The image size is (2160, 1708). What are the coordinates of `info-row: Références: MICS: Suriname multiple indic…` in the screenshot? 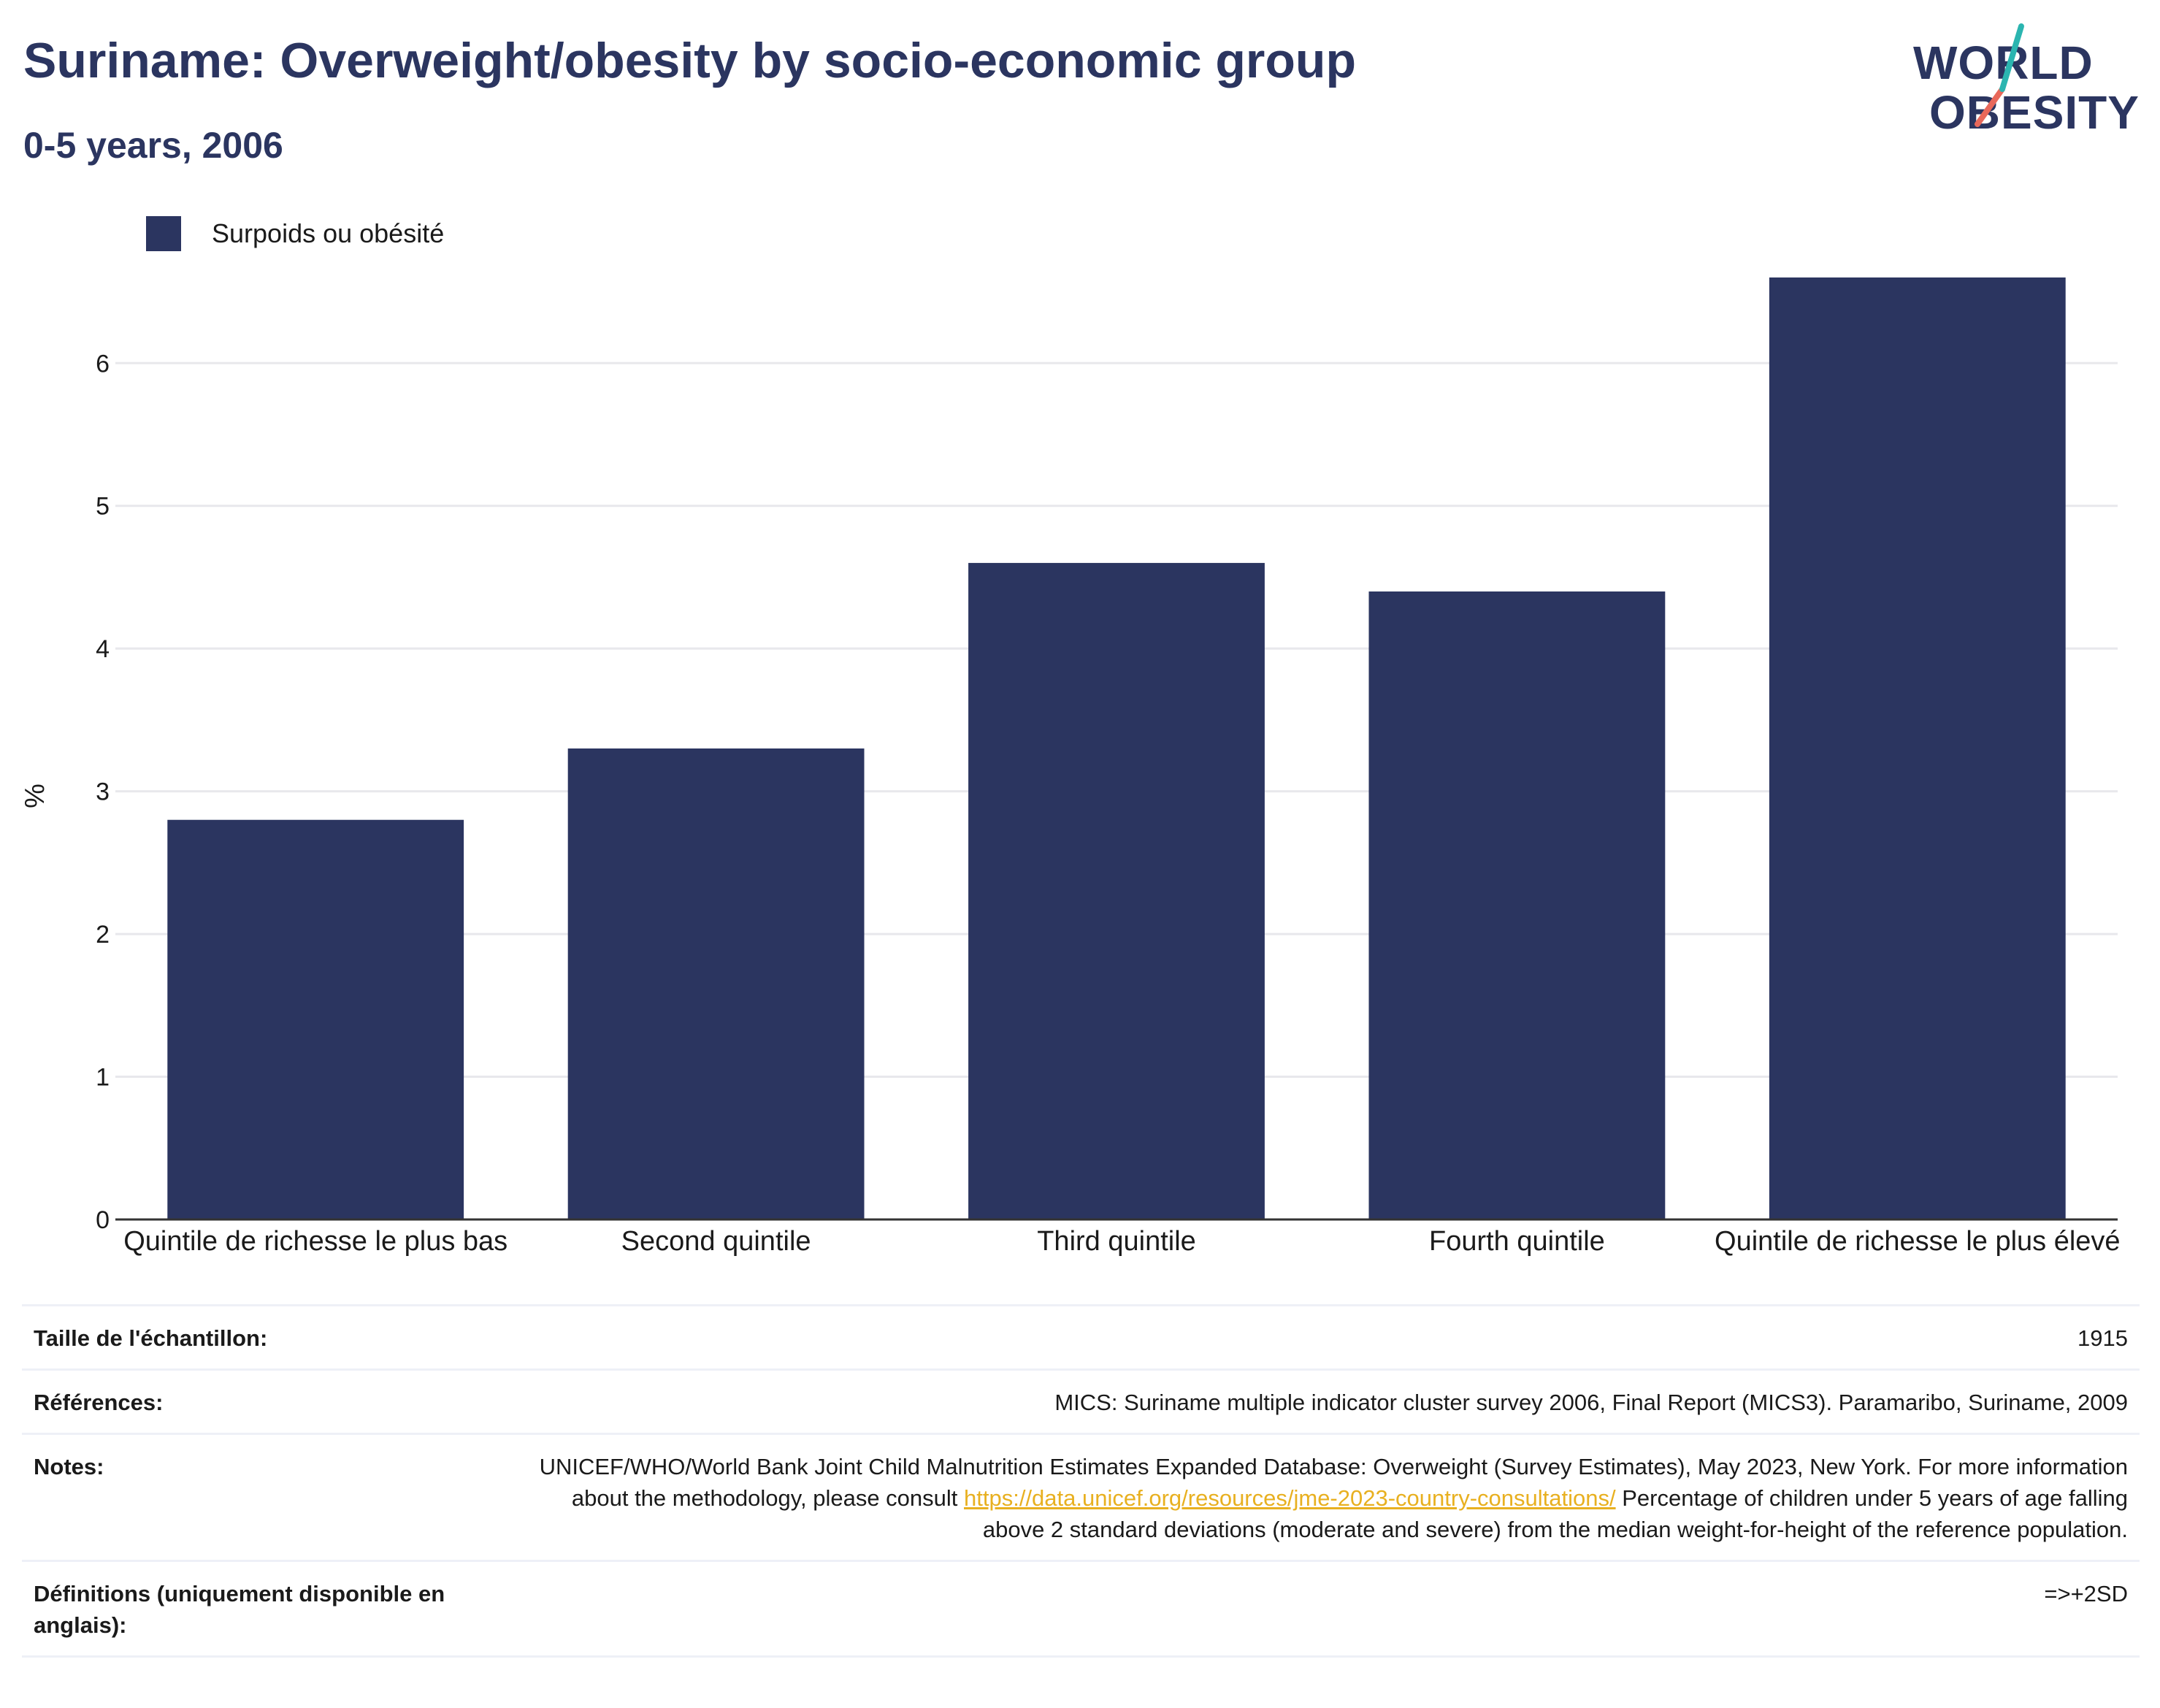 It's located at (1081, 1400).